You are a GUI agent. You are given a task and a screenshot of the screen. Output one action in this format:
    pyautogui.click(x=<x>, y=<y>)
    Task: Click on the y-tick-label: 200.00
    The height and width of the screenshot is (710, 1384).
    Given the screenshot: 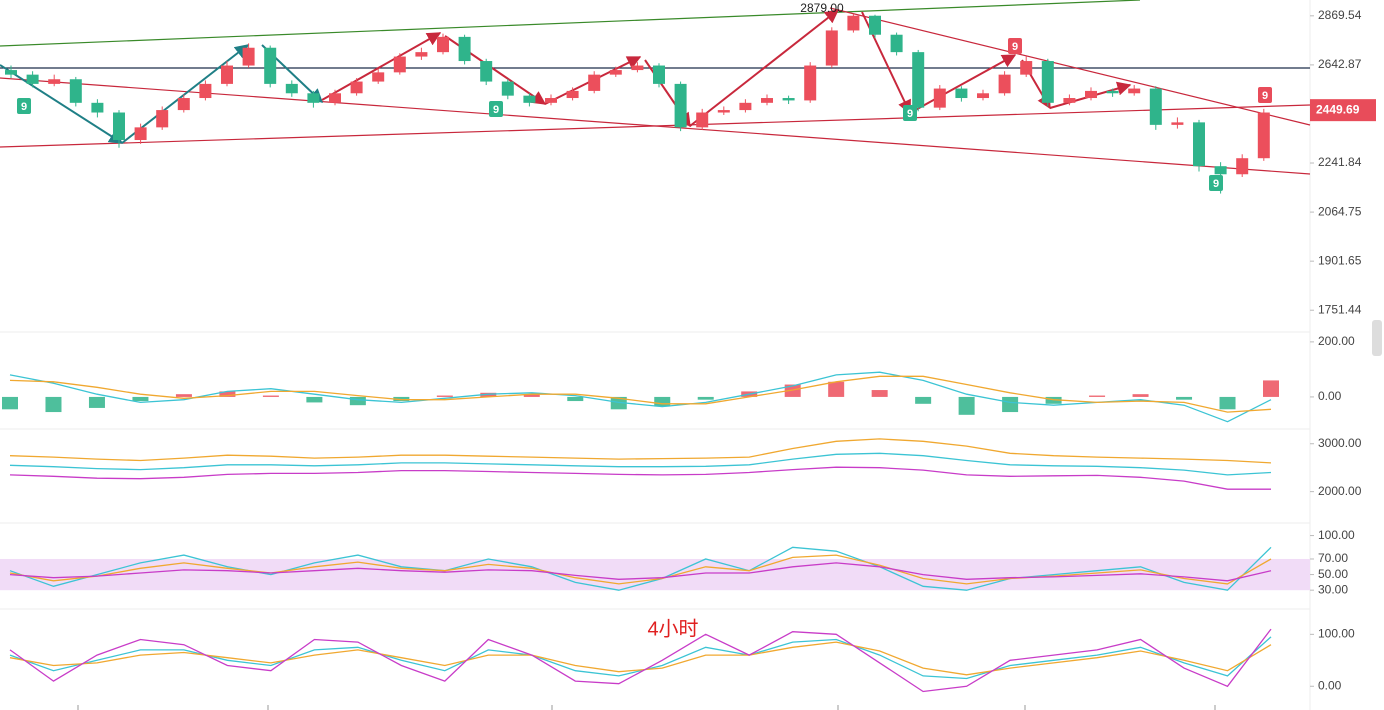 What is the action you would take?
    pyautogui.click(x=1336, y=341)
    